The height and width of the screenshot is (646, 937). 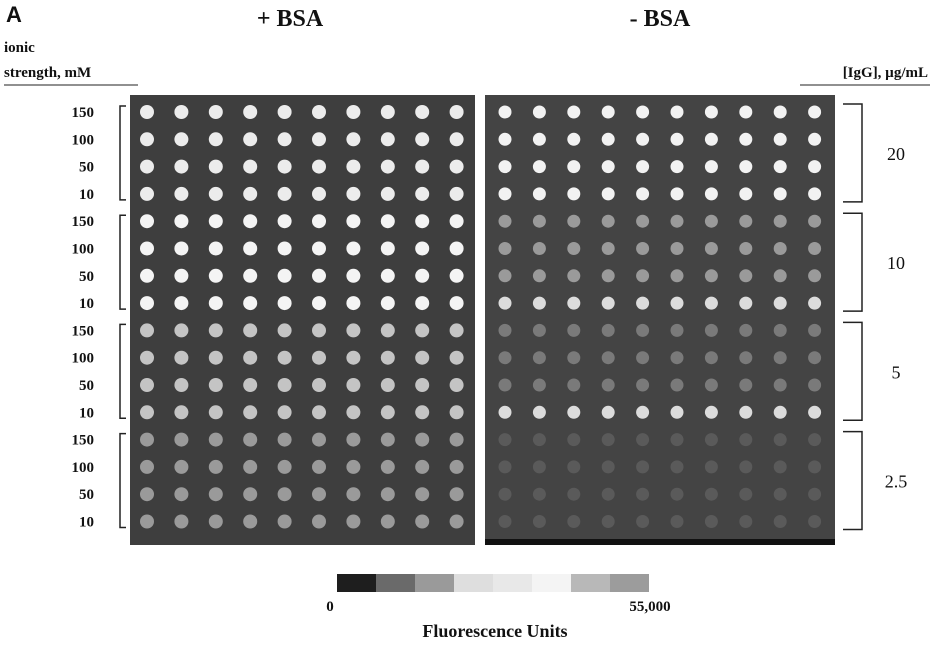 What do you see at coordinates (896, 482) in the screenshot?
I see `group-label: 2.5` at bounding box center [896, 482].